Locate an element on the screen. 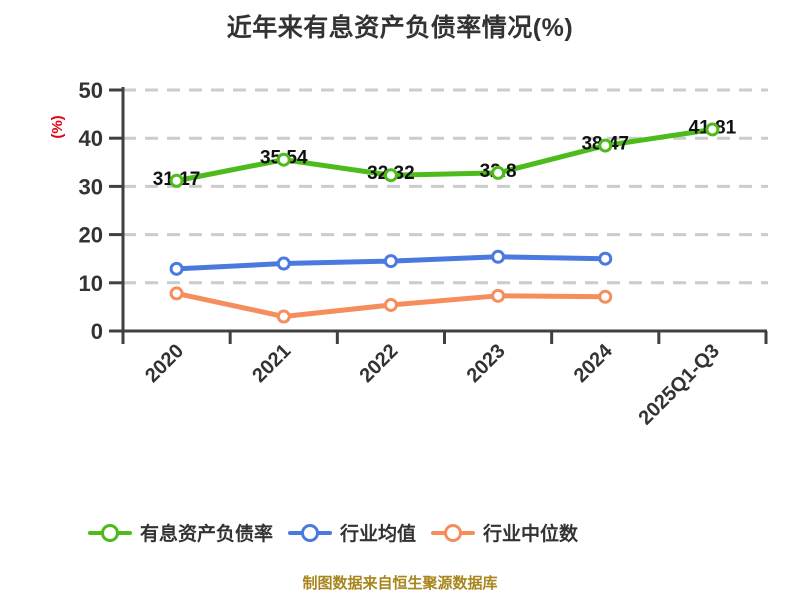  legend-line-marker-orange is located at coordinates (453, 532).